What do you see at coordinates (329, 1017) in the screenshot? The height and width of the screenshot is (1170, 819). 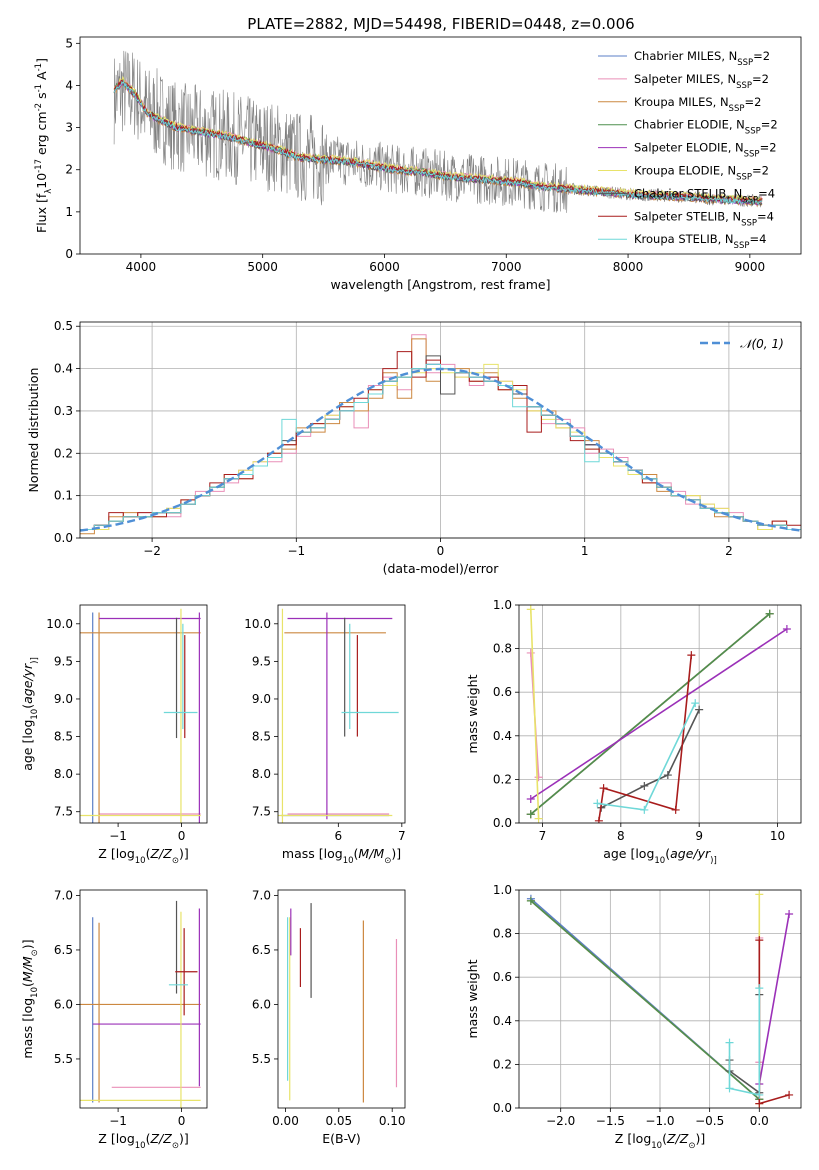 I see `mass-vs-ebv-panel: 0.00 0.05 0.10 5.5 6.0 6.5 7.0 E(B-V)` at bounding box center [329, 1017].